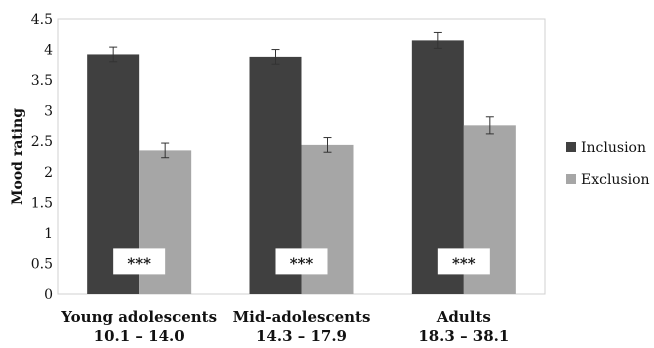 Image resolution: width=654 pixels, height=348 pixels. What do you see at coordinates (42, 81) in the screenshot?
I see `y-tick-label: 3.5` at bounding box center [42, 81].